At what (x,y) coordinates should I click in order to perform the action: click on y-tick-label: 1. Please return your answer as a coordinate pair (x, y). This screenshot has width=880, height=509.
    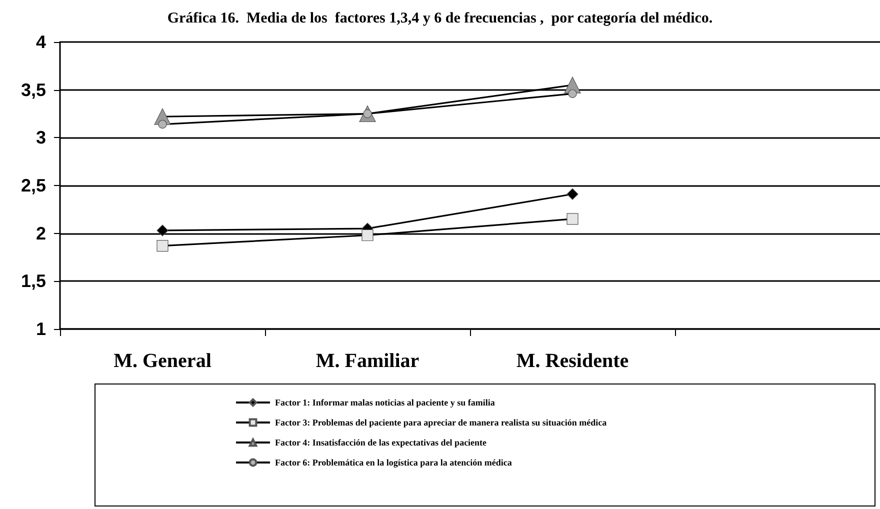
    Looking at the image, I should click on (41, 329).